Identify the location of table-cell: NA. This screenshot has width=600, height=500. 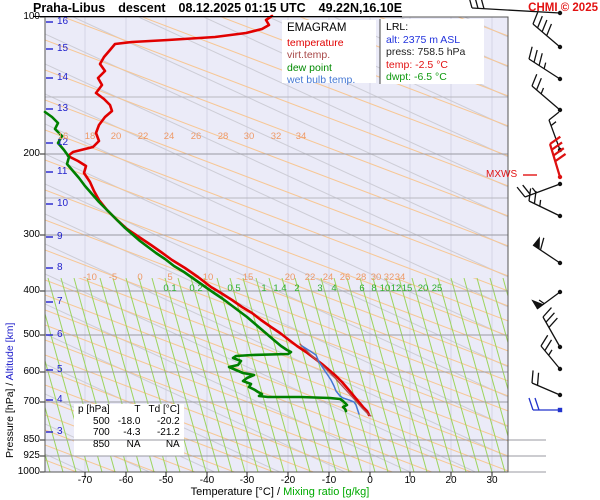
(172, 444).